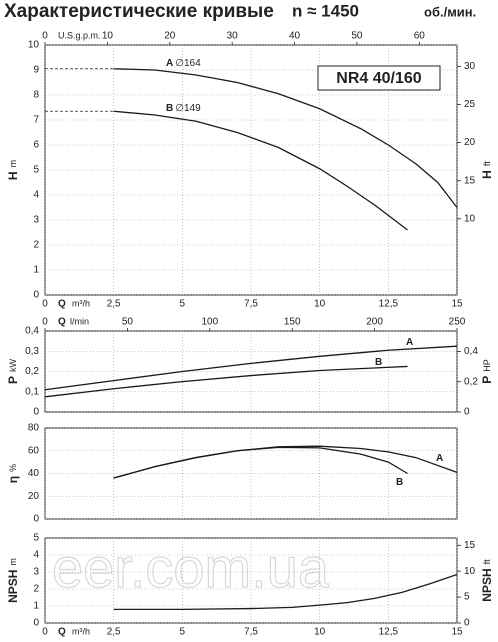 This screenshot has height=642, width=498. Describe the element at coordinates (191, 567) in the screenshot. I see `watermark: eer.com.ua` at that location.